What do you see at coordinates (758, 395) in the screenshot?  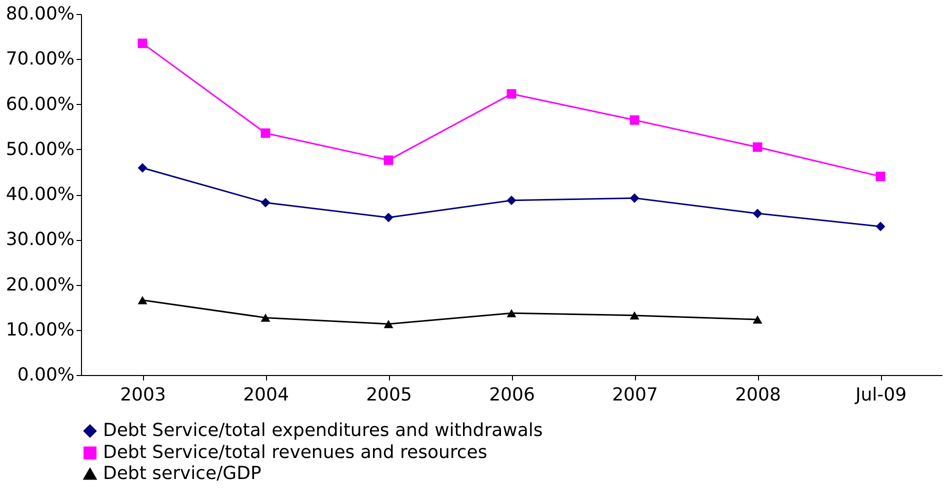 I see `x-tick-label: 2008` at bounding box center [758, 395].